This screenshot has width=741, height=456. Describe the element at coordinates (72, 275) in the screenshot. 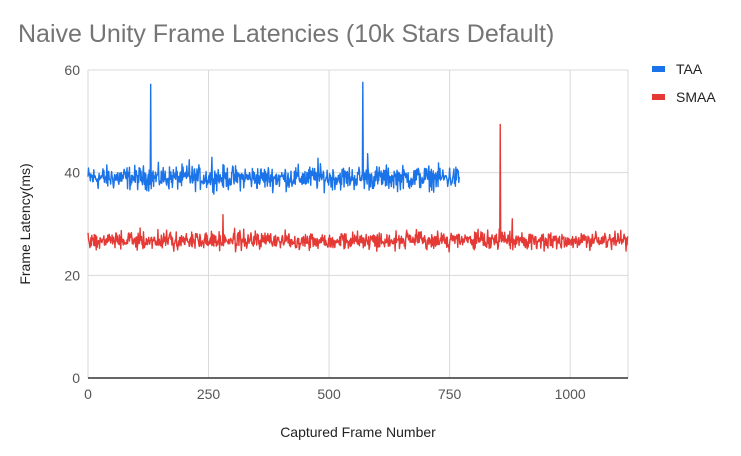

I see `y-tick-label: 20` at that location.